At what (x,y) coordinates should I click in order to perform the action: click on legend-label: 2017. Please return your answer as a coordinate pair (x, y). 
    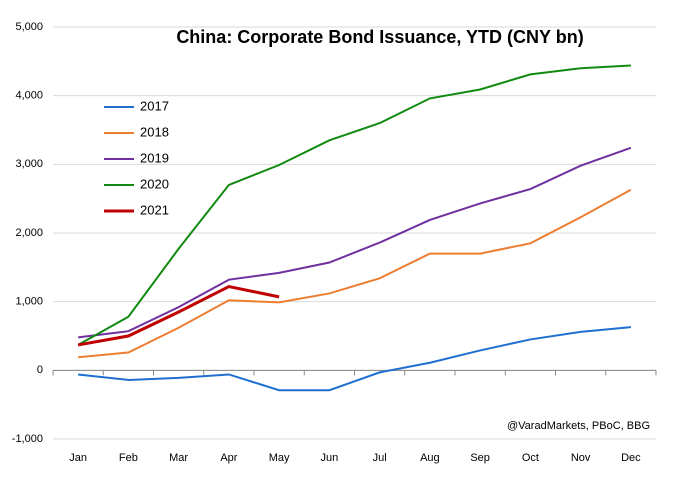
    Looking at the image, I should click on (154, 105).